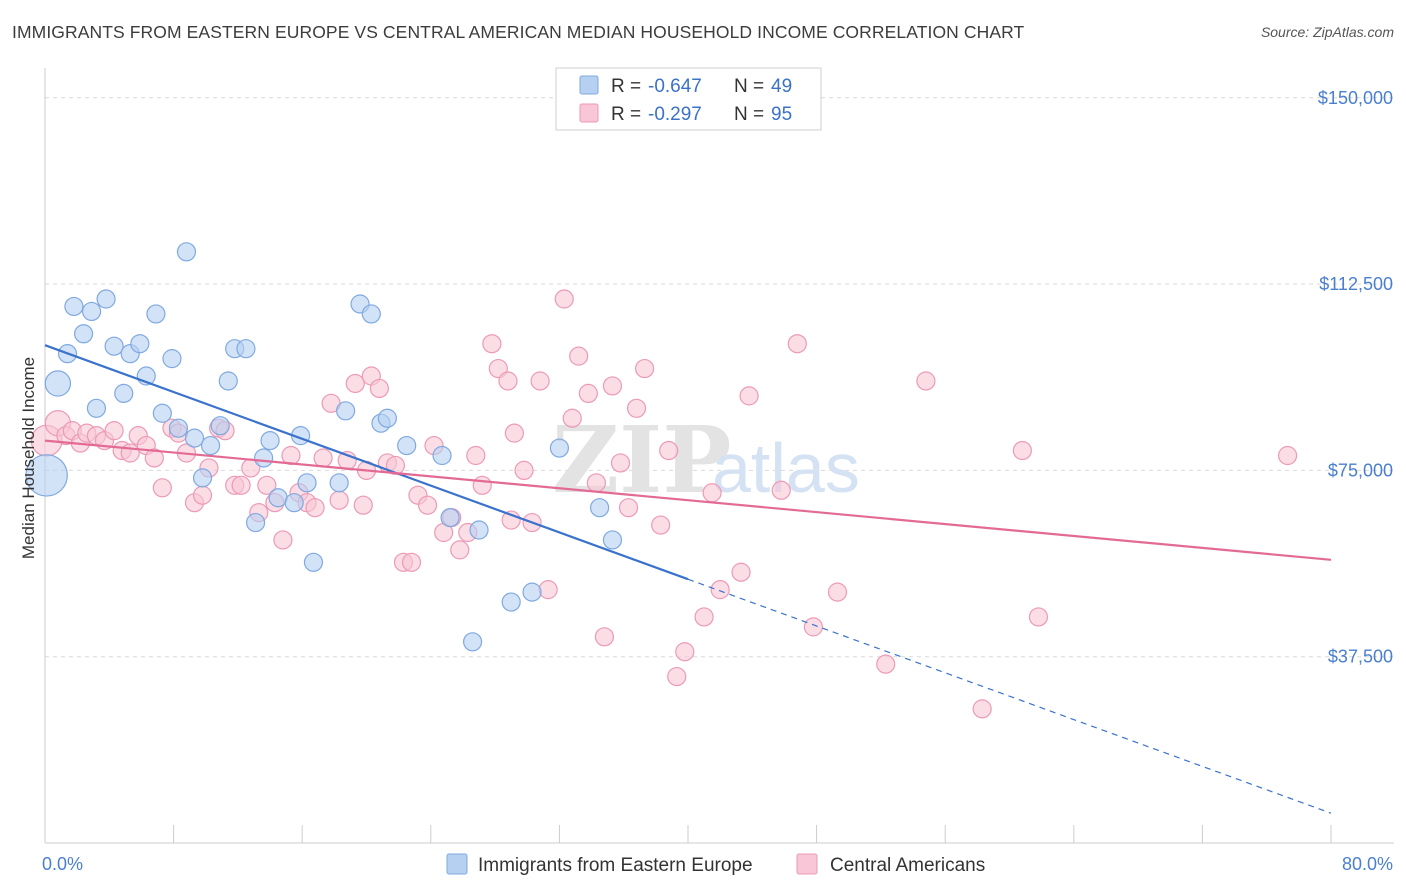  I want to click on legend-n-label-blue: N =, so click(749, 86).